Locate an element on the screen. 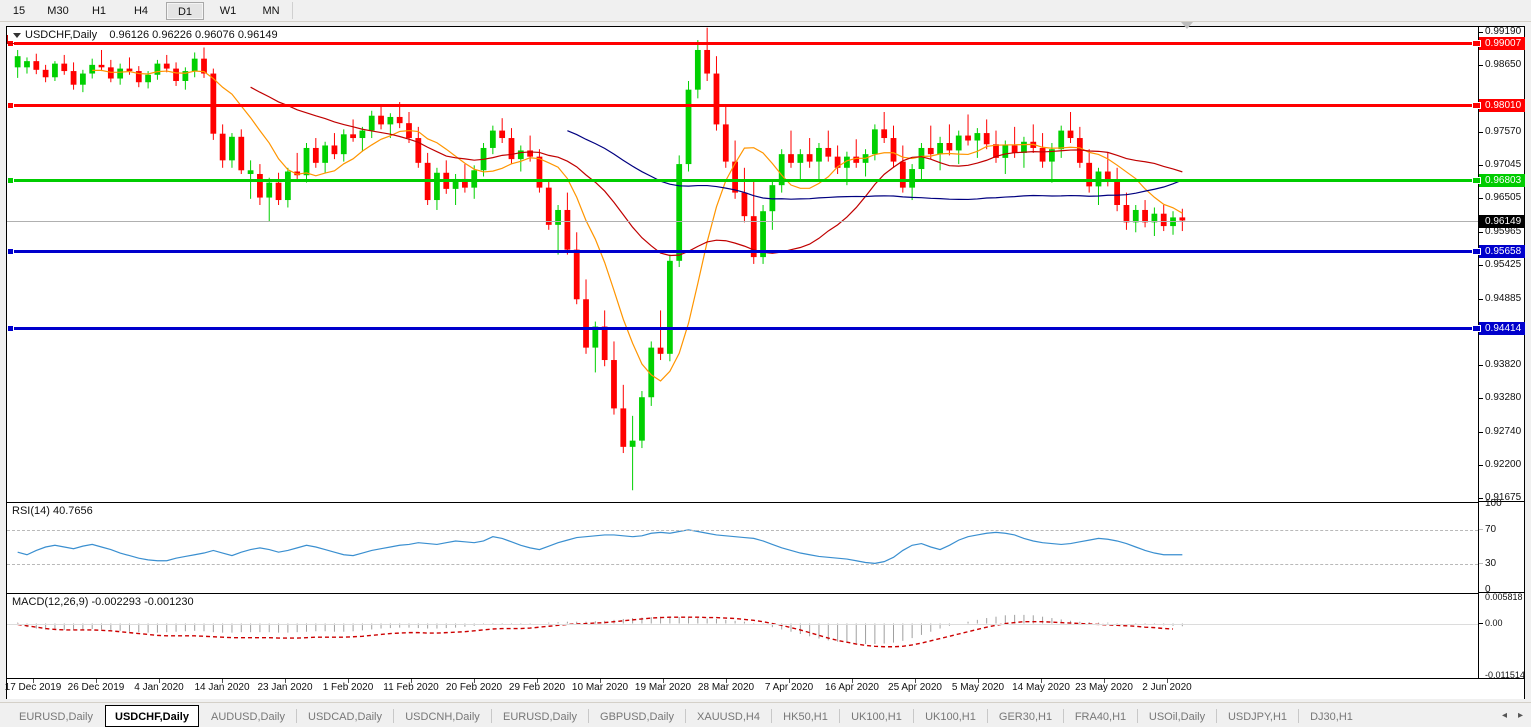 The height and width of the screenshot is (728, 1531). tab-scroll-left-icon: ◂ is located at coordinates (1504, 715).